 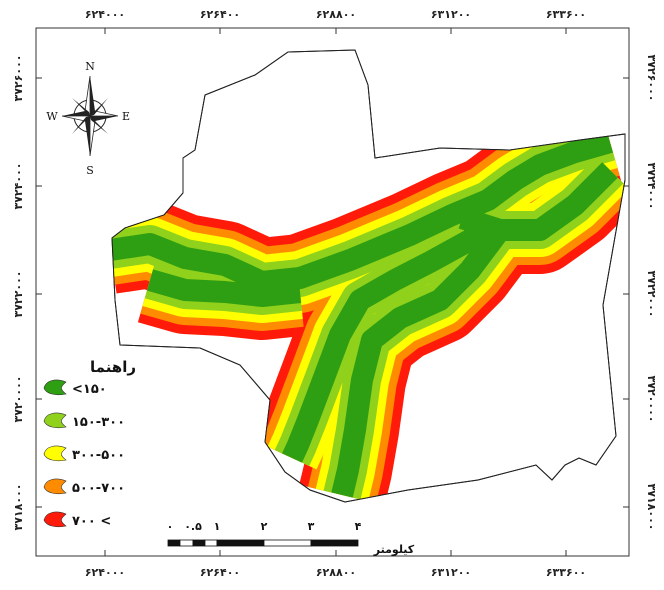 What do you see at coordinates (52, 116) in the screenshot?
I see `compass-west-label: W` at bounding box center [52, 116].